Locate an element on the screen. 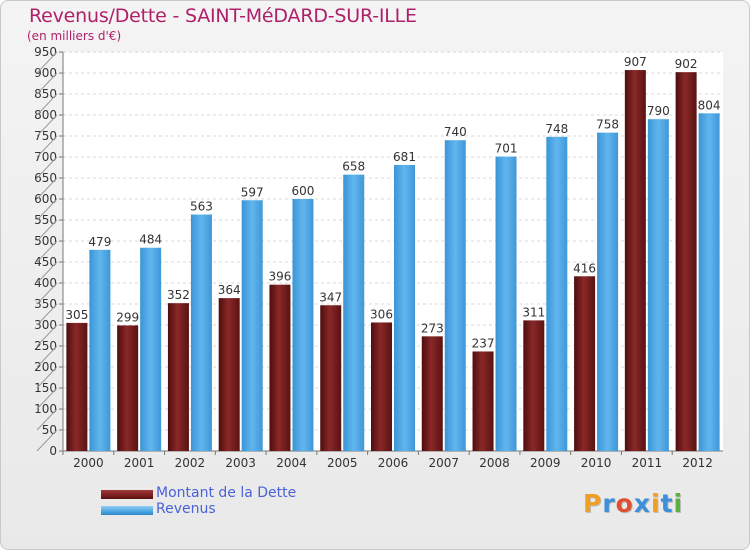 Image resolution: width=750 pixels, height=550 pixels. x-tick-label: 2000 is located at coordinates (88, 463).